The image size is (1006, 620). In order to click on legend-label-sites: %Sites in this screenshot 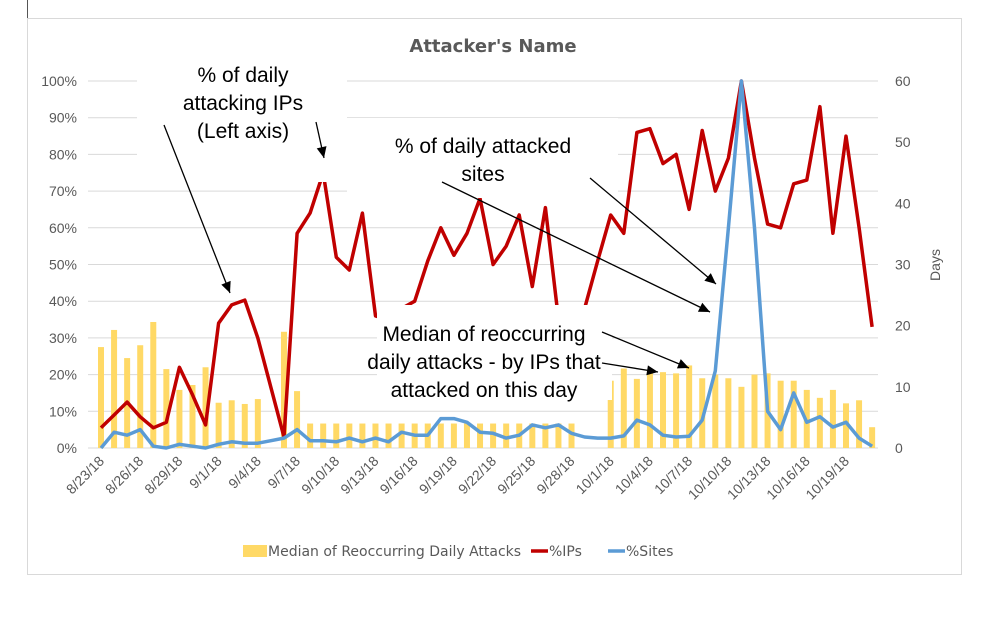, I will do `click(649, 552)`.